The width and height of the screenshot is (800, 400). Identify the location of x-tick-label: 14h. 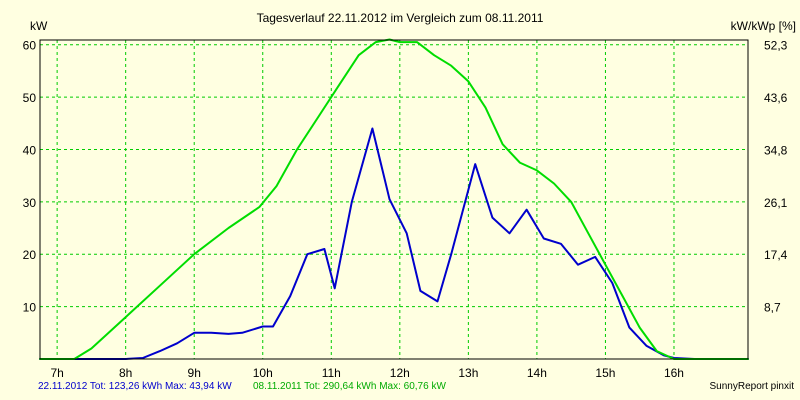
(537, 373).